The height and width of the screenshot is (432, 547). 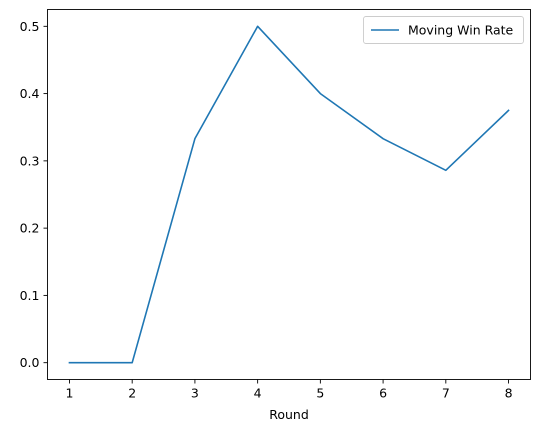 What do you see at coordinates (30, 362) in the screenshot?
I see `y-tick-label: 0.0` at bounding box center [30, 362].